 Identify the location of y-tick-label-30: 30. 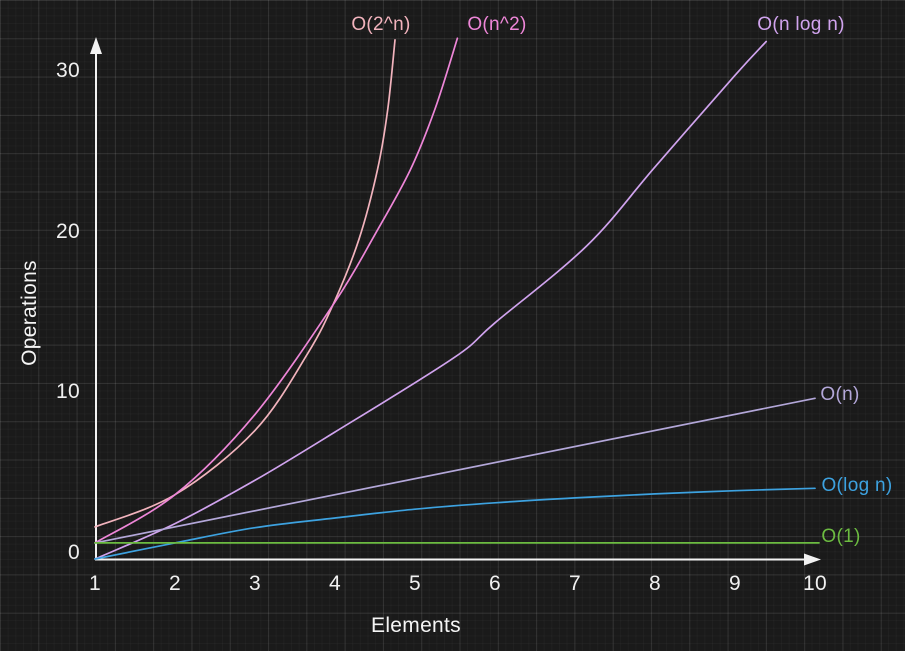
(68, 70).